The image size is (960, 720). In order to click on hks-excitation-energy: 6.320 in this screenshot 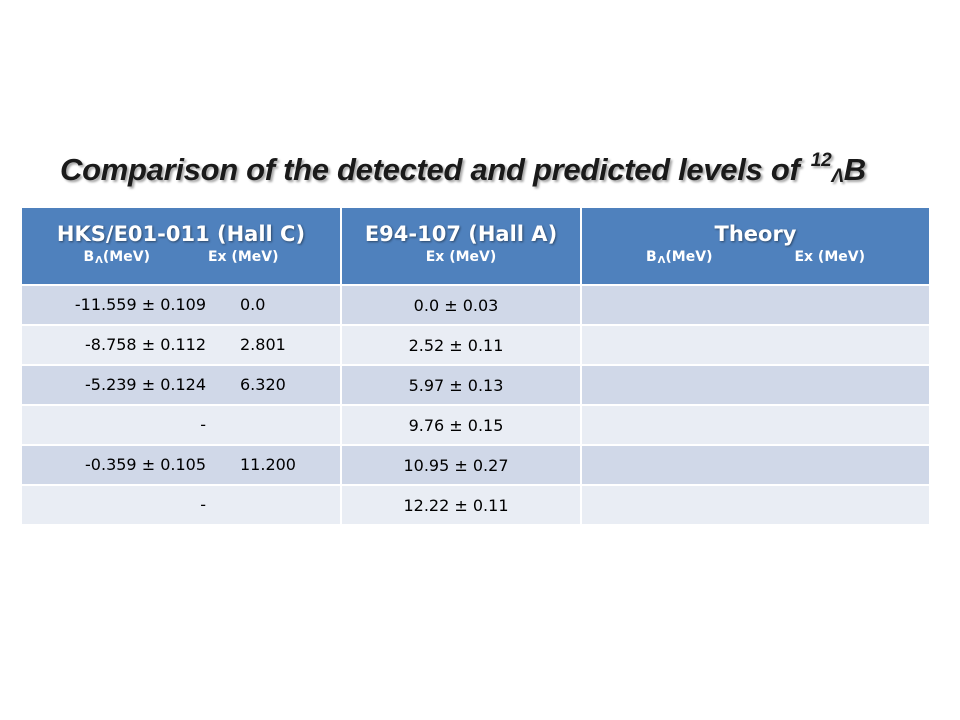, I will do `click(263, 384)`.